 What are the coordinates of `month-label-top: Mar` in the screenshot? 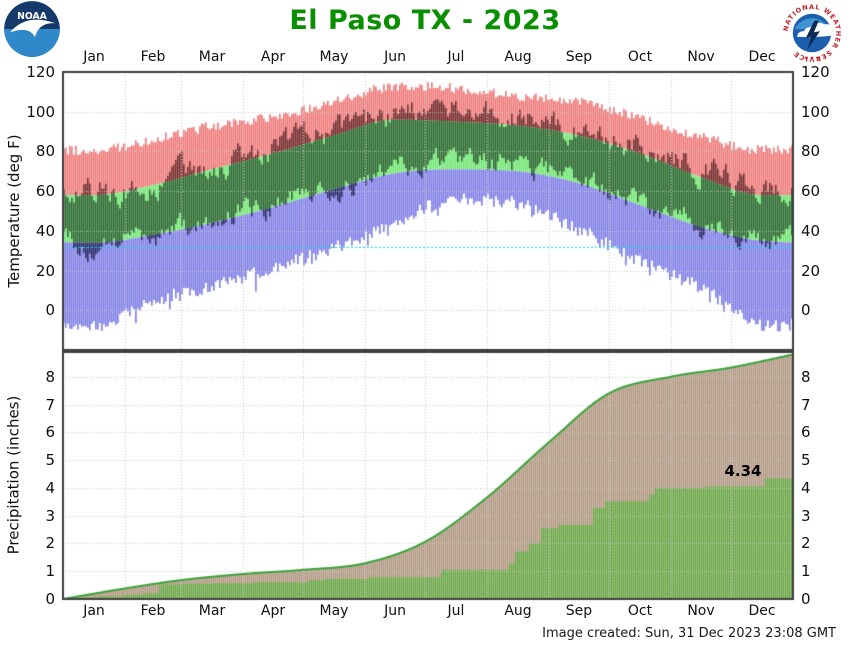 It's located at (212, 57).